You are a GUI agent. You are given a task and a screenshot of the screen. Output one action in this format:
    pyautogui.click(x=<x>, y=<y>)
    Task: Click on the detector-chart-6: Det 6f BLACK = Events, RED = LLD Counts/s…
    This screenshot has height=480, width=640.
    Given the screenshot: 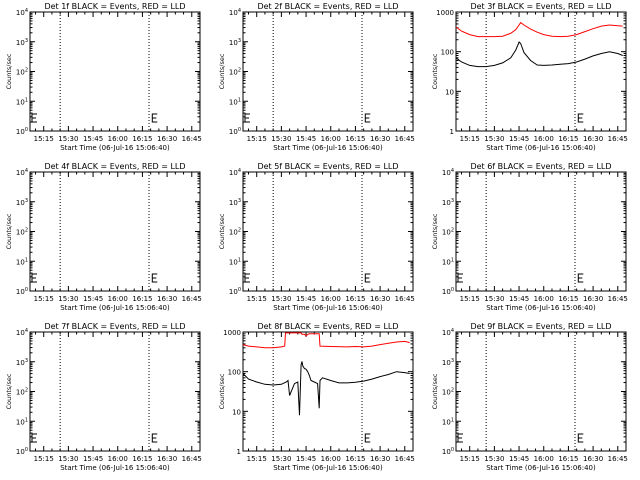 What is the action you would take?
    pyautogui.click(x=529, y=237)
    